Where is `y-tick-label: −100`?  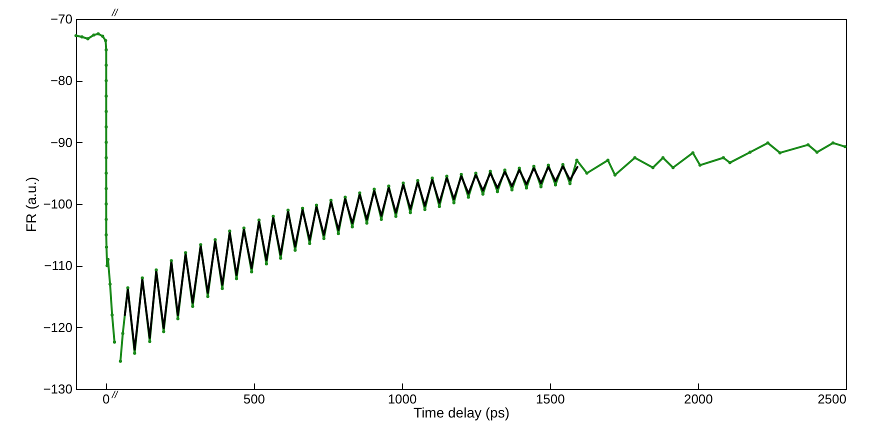
y-tick-label: −100 is located at coordinates (57, 204).